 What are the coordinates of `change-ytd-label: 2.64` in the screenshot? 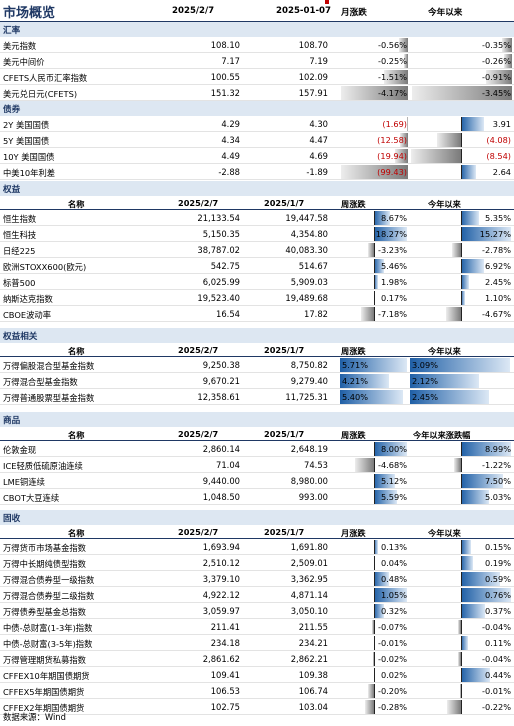 It's located at (501, 172).